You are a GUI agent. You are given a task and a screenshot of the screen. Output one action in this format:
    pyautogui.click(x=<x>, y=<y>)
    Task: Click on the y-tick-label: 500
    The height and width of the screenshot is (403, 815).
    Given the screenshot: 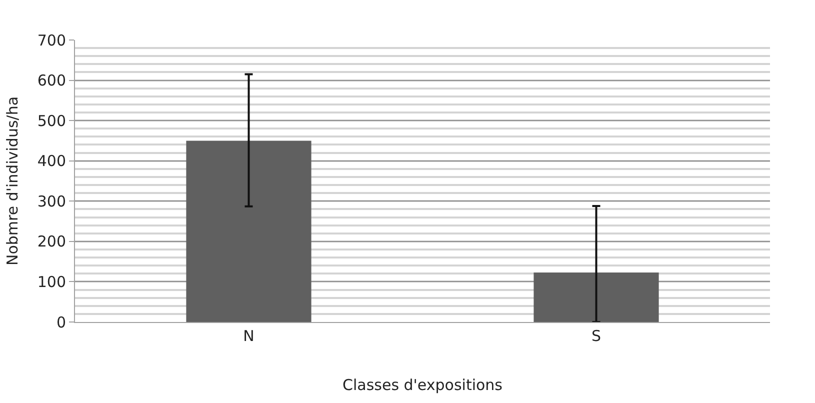 What is the action you would take?
    pyautogui.click(x=51, y=121)
    